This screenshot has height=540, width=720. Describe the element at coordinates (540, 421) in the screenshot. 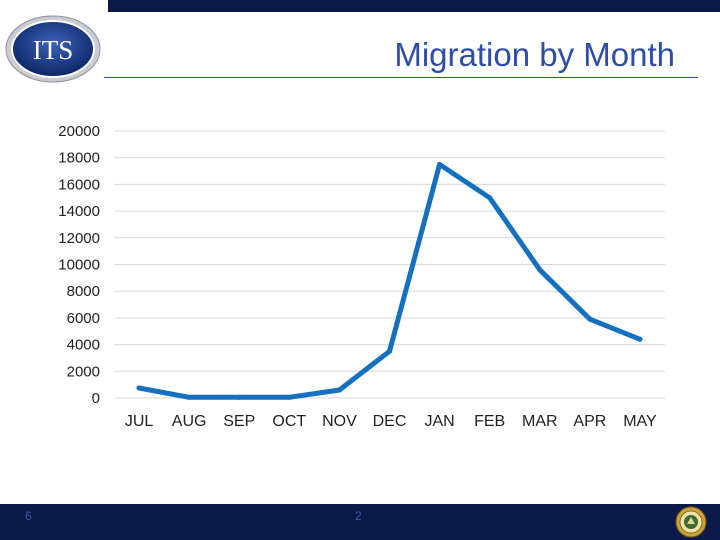

I see `x-tick-label: MAR` at that location.